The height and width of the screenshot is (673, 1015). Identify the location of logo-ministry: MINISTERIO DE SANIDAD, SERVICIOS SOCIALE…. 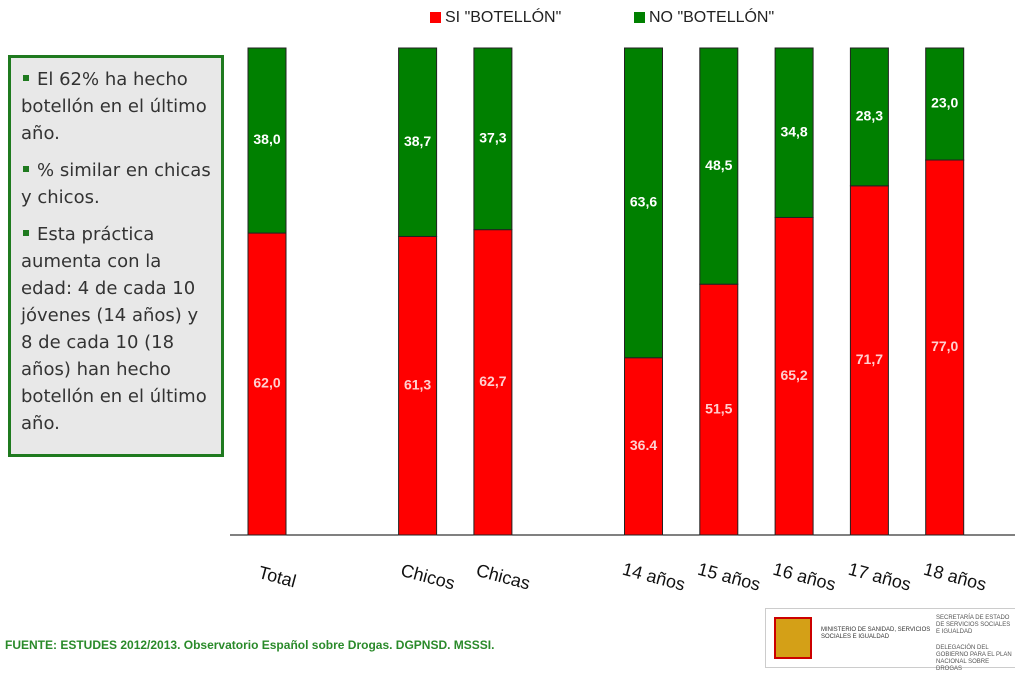
(876, 633).